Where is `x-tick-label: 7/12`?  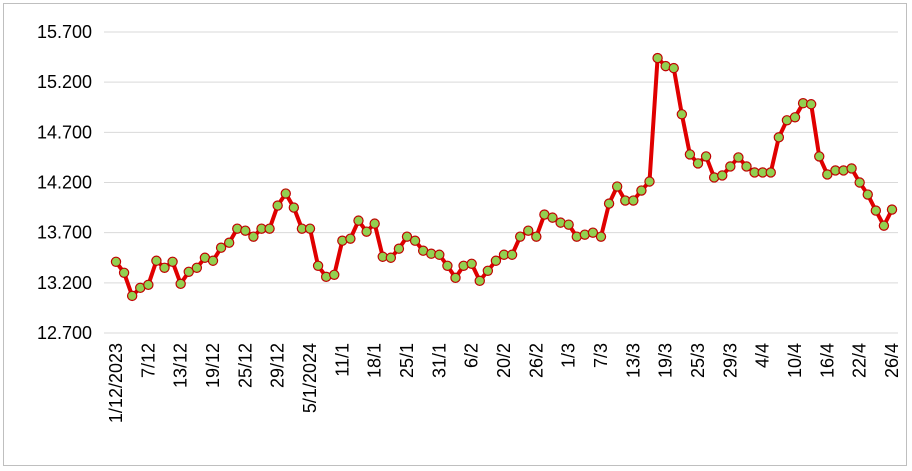 x-tick-label: 7/12 is located at coordinates (148, 360).